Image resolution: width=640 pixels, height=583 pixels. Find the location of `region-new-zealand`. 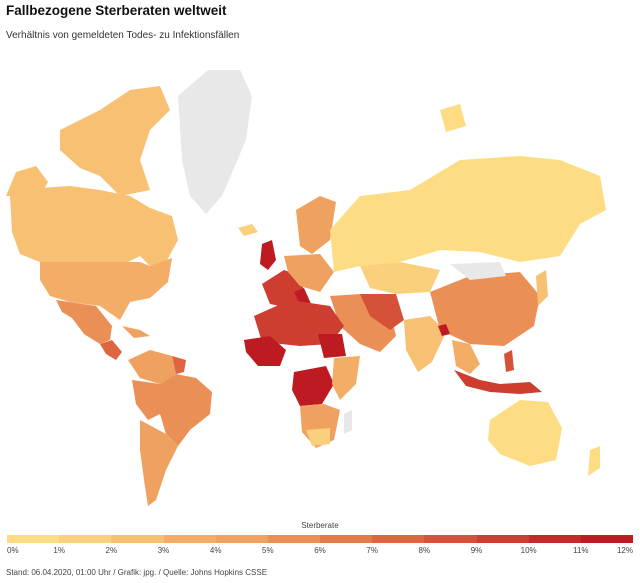

region-new-zealand is located at coordinates (594, 461).